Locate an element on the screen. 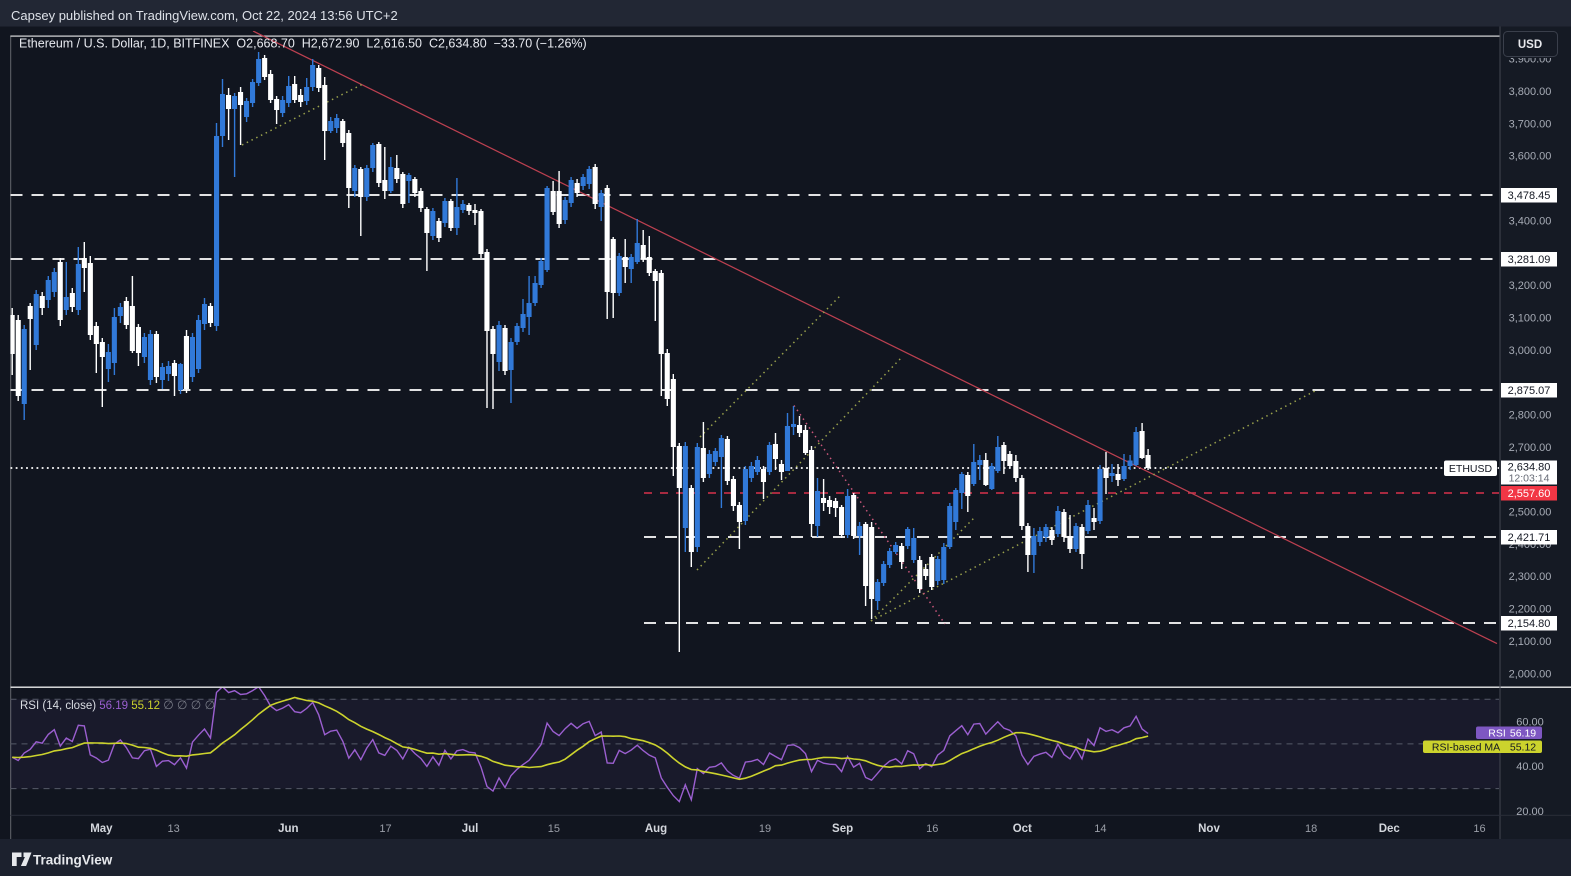  svg-text: Aug is located at coordinates (656, 829).